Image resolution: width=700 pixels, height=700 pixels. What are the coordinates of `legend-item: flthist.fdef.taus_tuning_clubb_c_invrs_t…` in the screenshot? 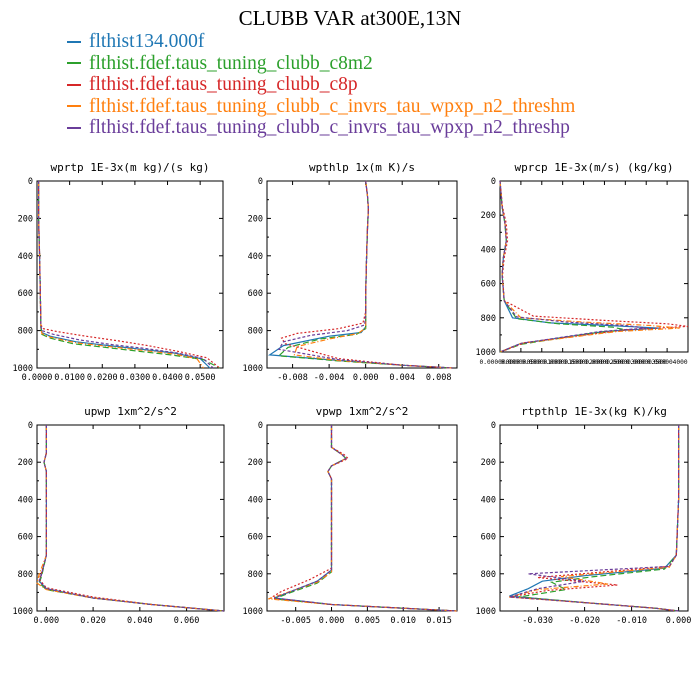 It's located at (321, 107).